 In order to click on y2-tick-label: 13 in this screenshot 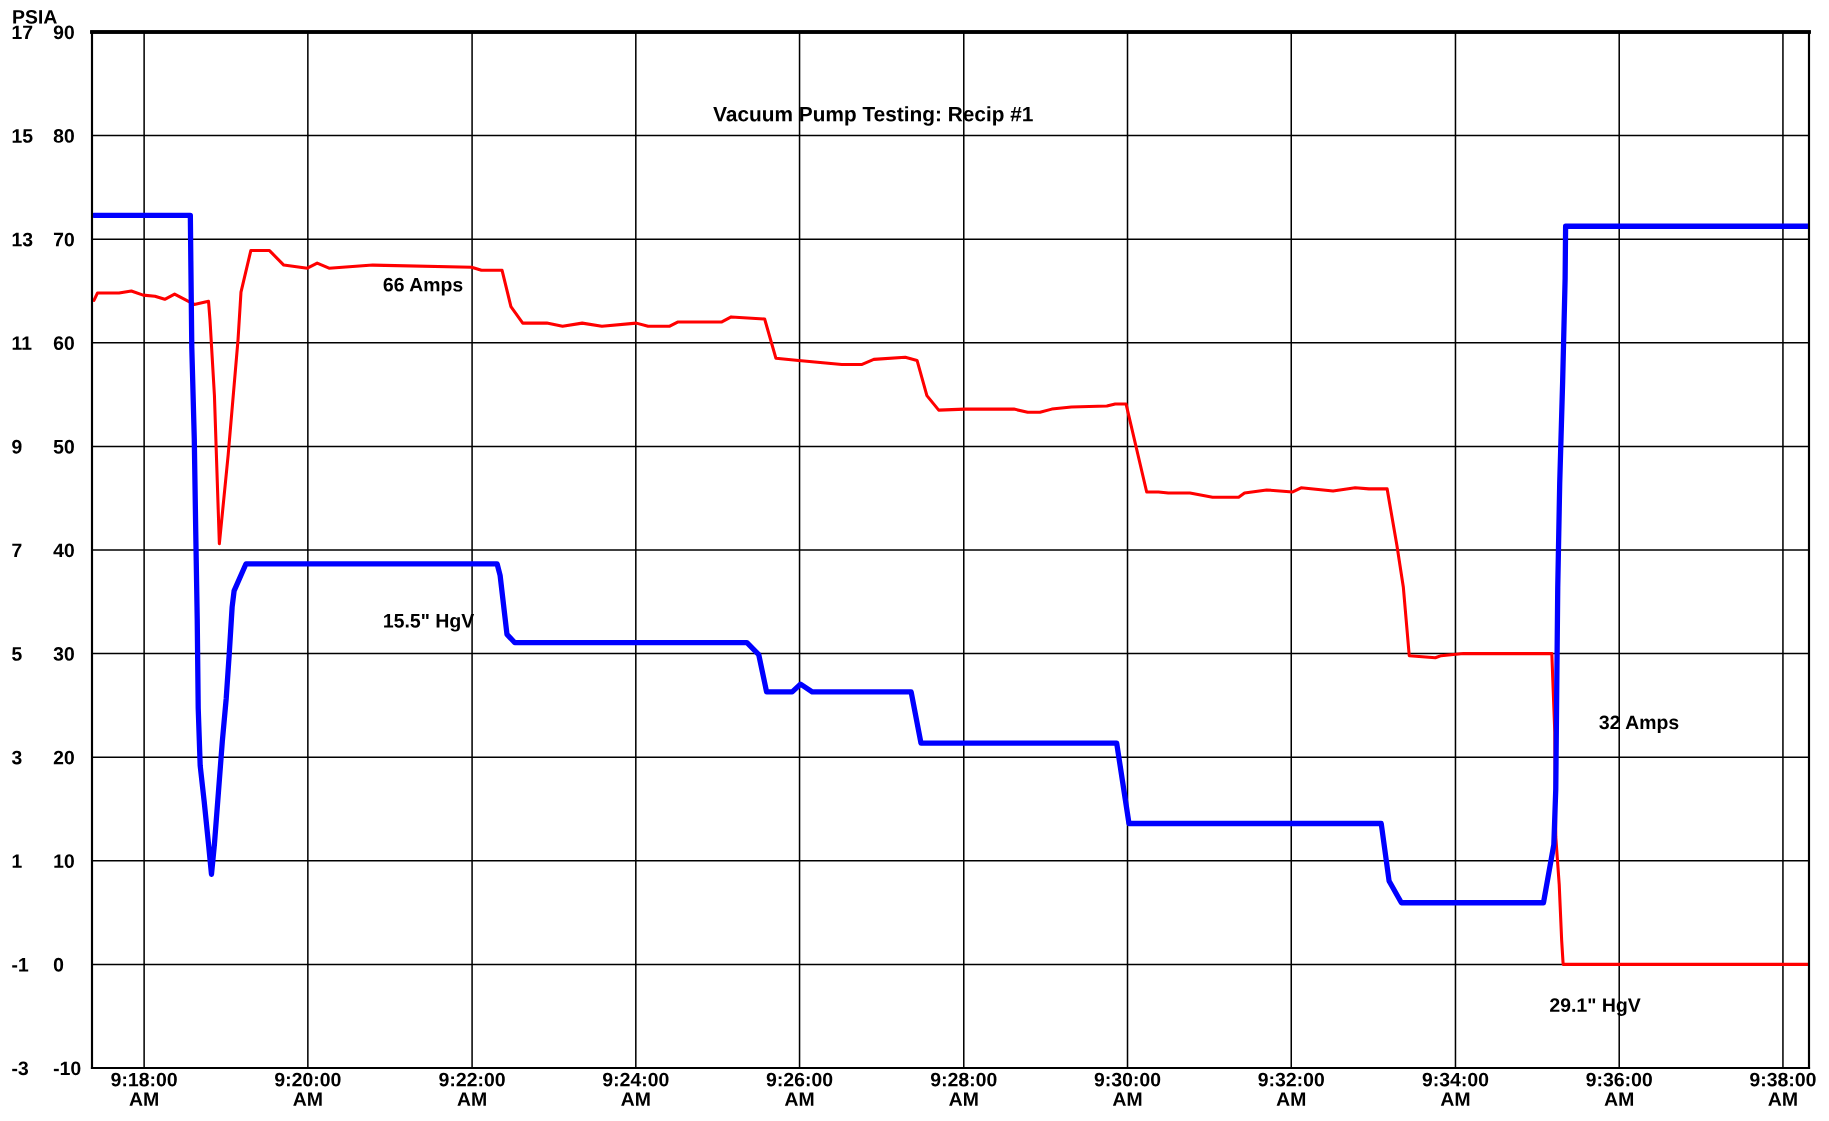, I will do `click(22, 239)`.